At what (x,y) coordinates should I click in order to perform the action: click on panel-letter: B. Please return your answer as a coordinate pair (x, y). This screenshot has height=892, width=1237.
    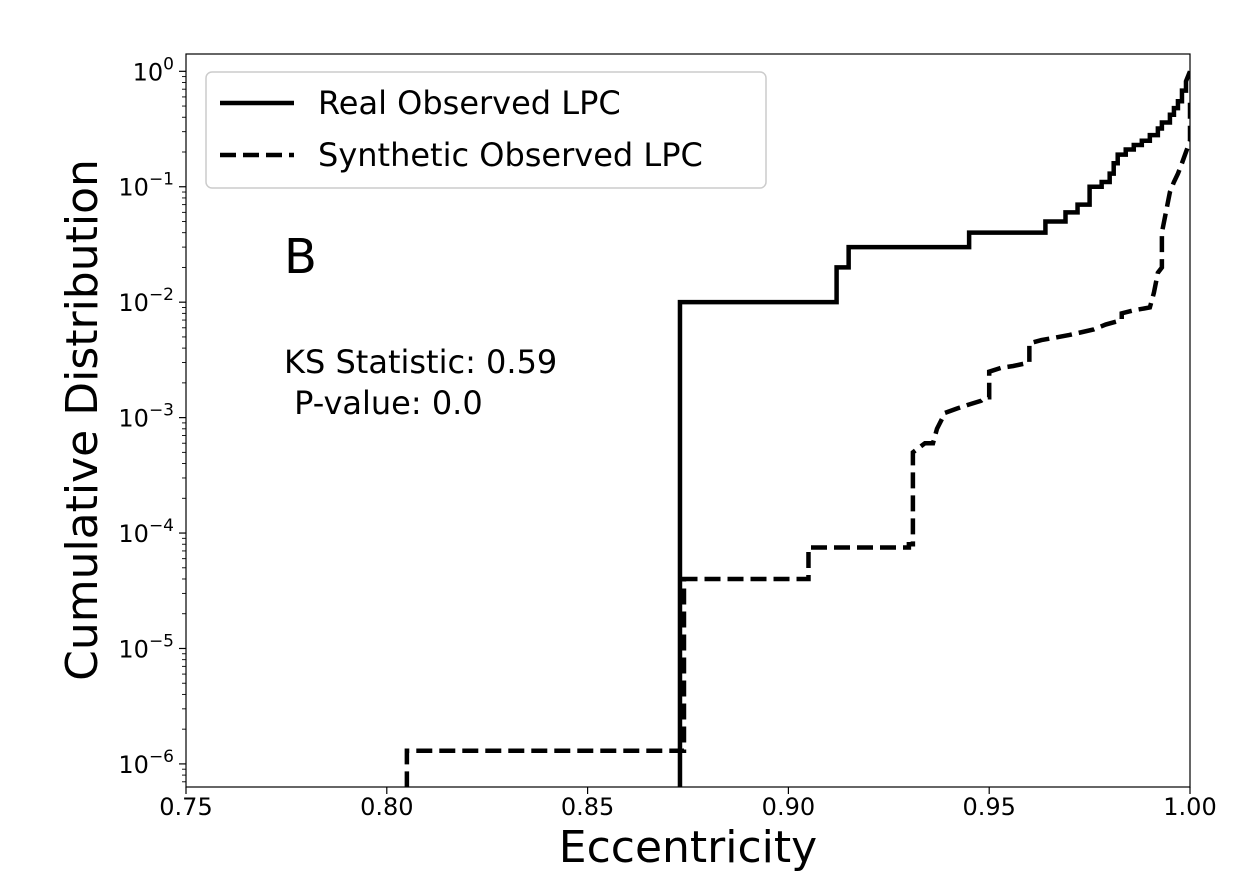
    Looking at the image, I should click on (300, 257).